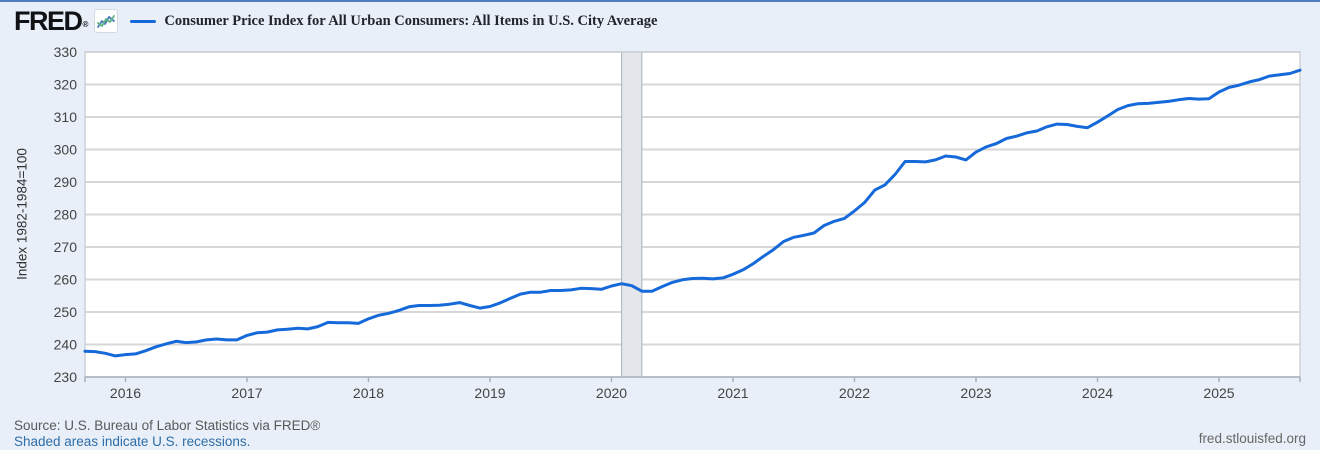 The height and width of the screenshot is (450, 1320). What do you see at coordinates (66, 150) in the screenshot?
I see `y-tick-label: 300` at bounding box center [66, 150].